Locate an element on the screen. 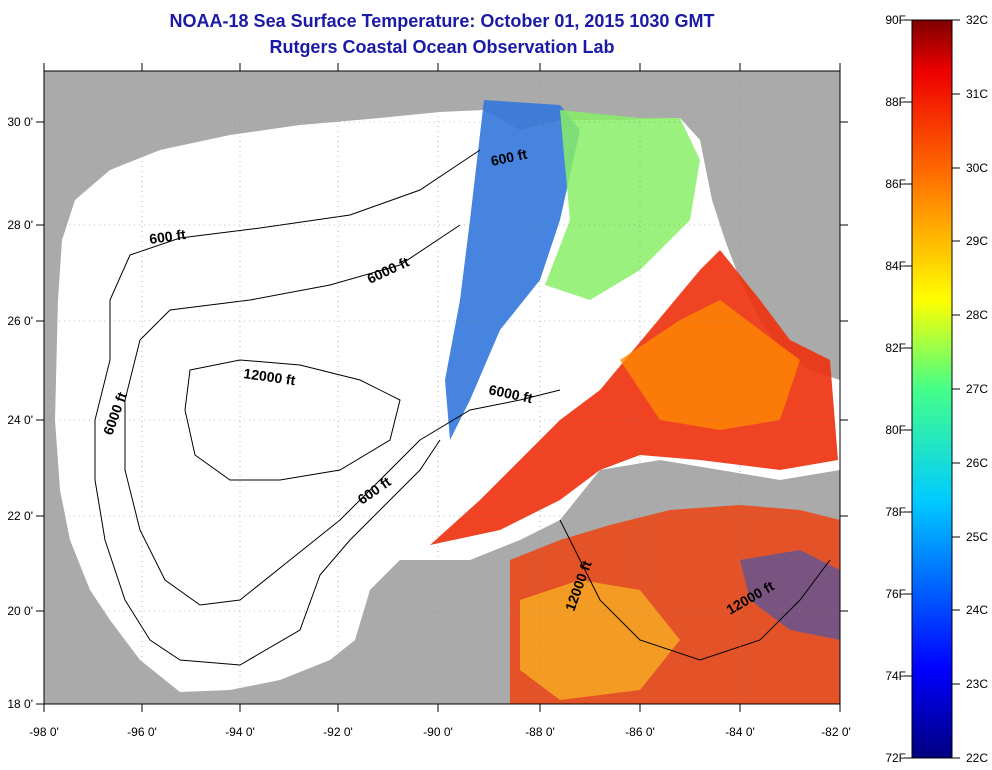  x-tick-label: -96 0' is located at coordinates (142, 732).